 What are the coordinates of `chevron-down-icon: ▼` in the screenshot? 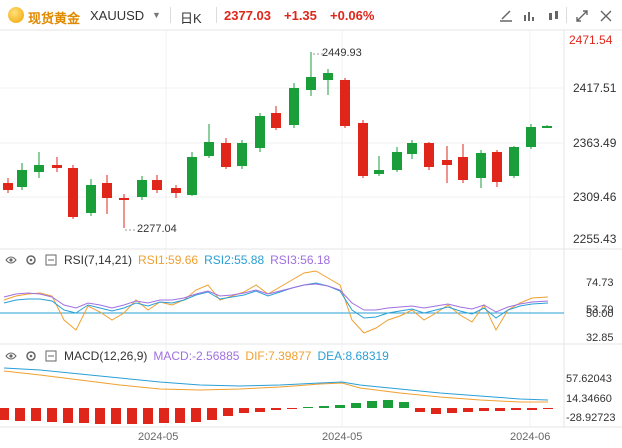 It's located at (156, 15).